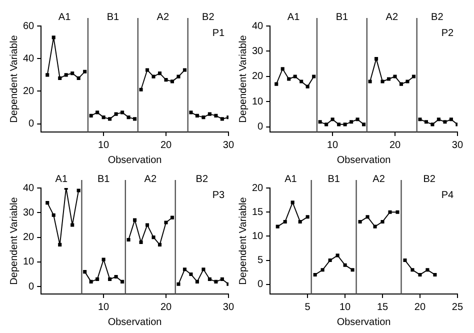  I want to click on y-tick-label: 30, so click(29, 212).